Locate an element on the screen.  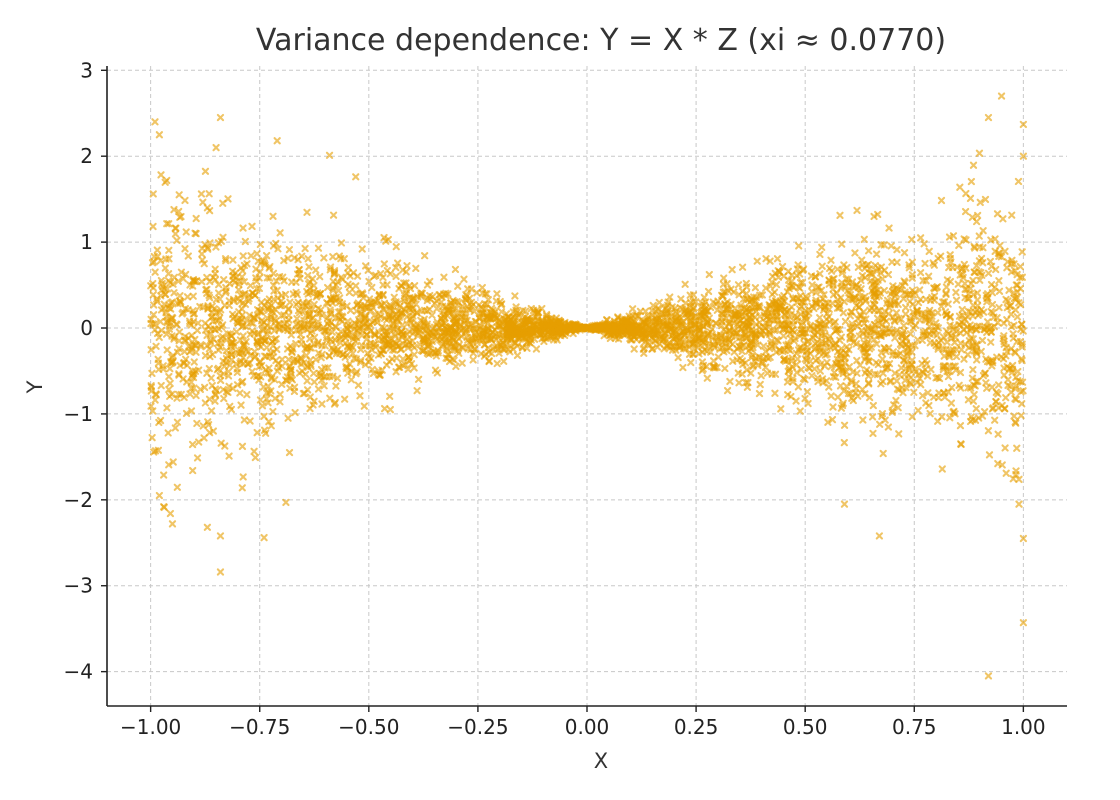
y-tick-label: 1 is located at coordinates (86, 242).